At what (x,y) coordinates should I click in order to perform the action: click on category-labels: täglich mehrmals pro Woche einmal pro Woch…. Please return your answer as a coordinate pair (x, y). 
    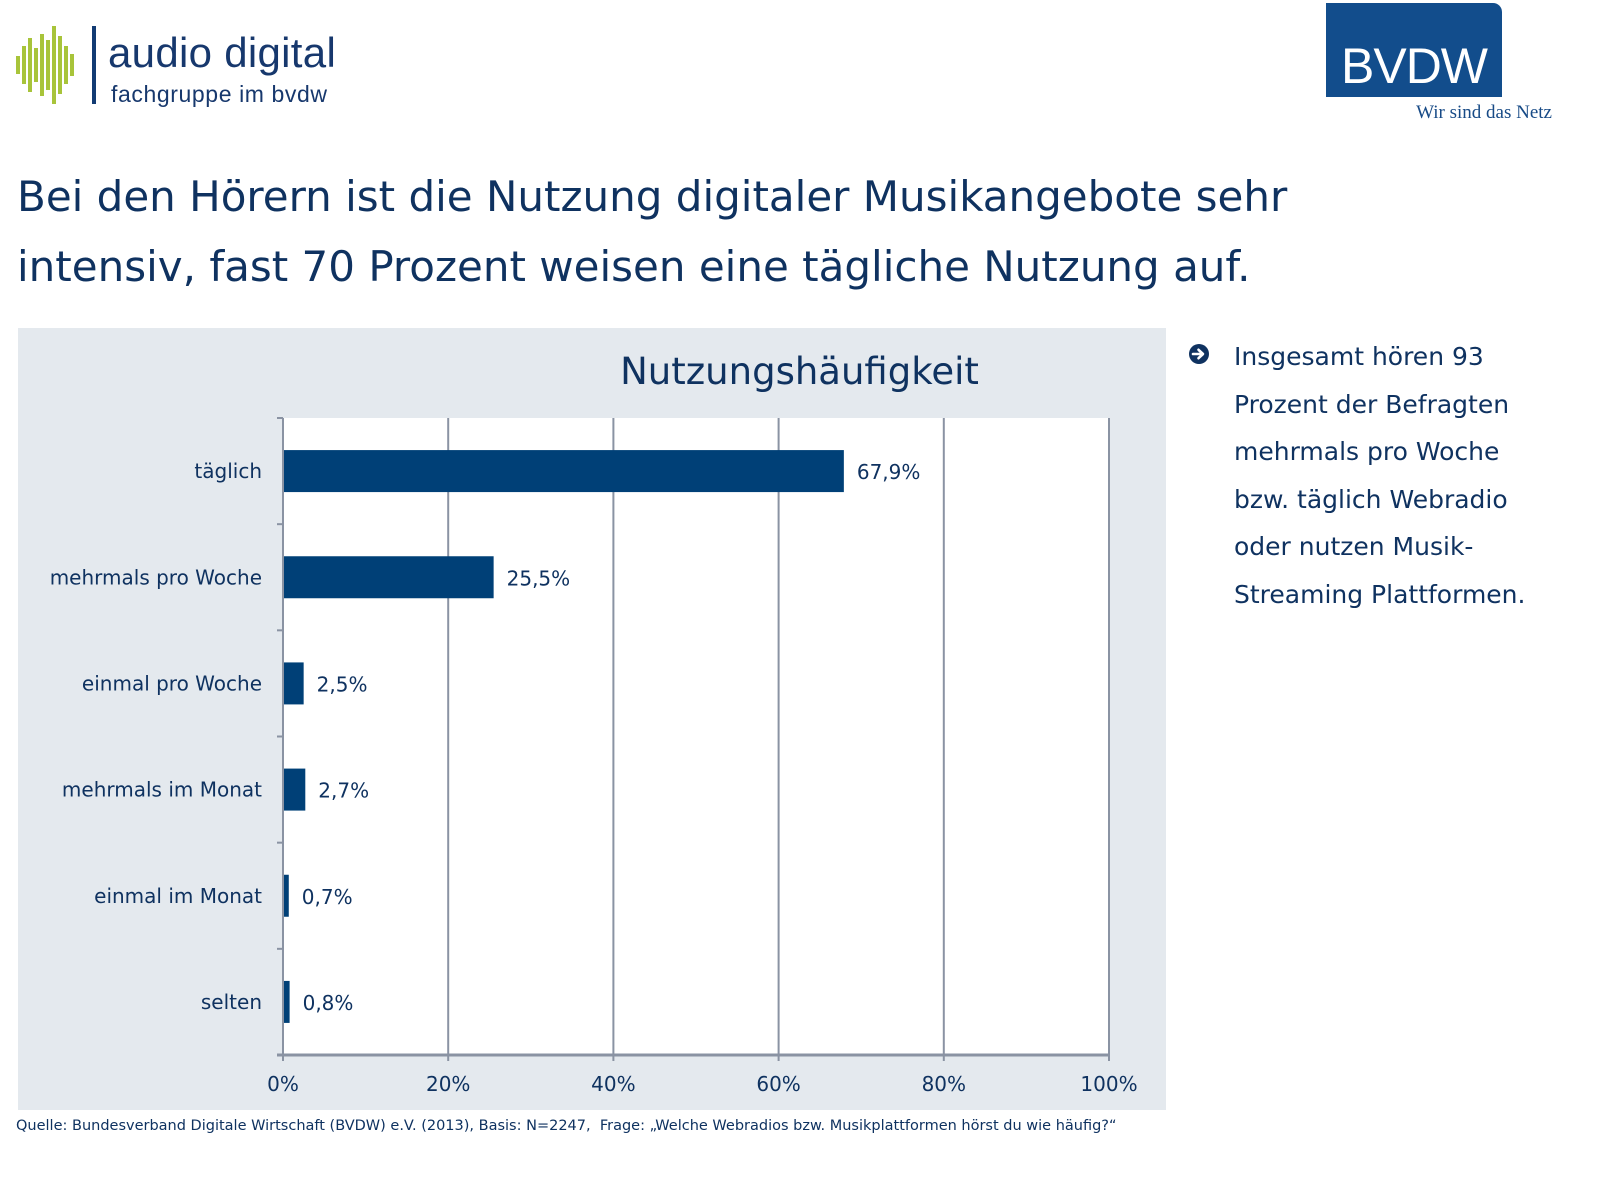
    Looking at the image, I should click on (156, 736).